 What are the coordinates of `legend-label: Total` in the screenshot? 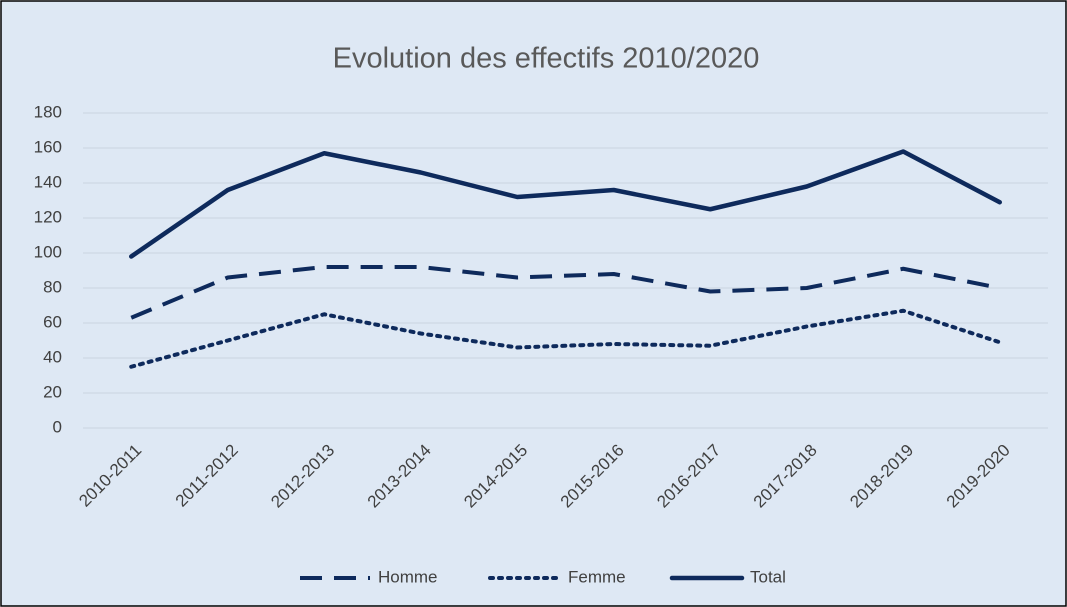 It's located at (768, 576).